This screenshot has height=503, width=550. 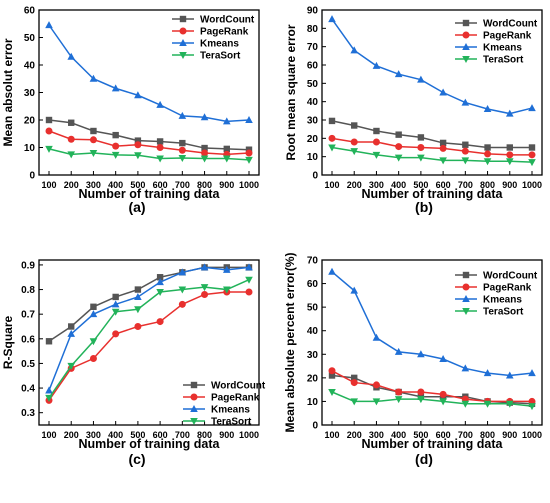 What do you see at coordinates (8, 343) in the screenshot?
I see `y-axis-label: R-Square` at bounding box center [8, 343].